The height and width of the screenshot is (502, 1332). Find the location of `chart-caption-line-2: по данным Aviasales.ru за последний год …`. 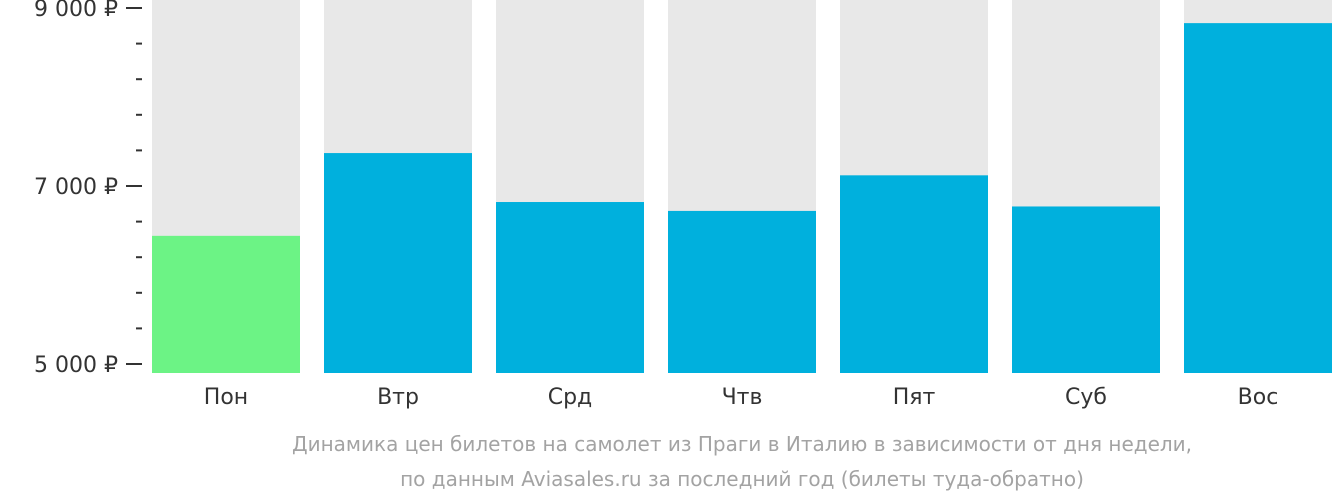

chart-caption-line-2: по данным Aviasales.ru за последний год … is located at coordinates (742, 479).